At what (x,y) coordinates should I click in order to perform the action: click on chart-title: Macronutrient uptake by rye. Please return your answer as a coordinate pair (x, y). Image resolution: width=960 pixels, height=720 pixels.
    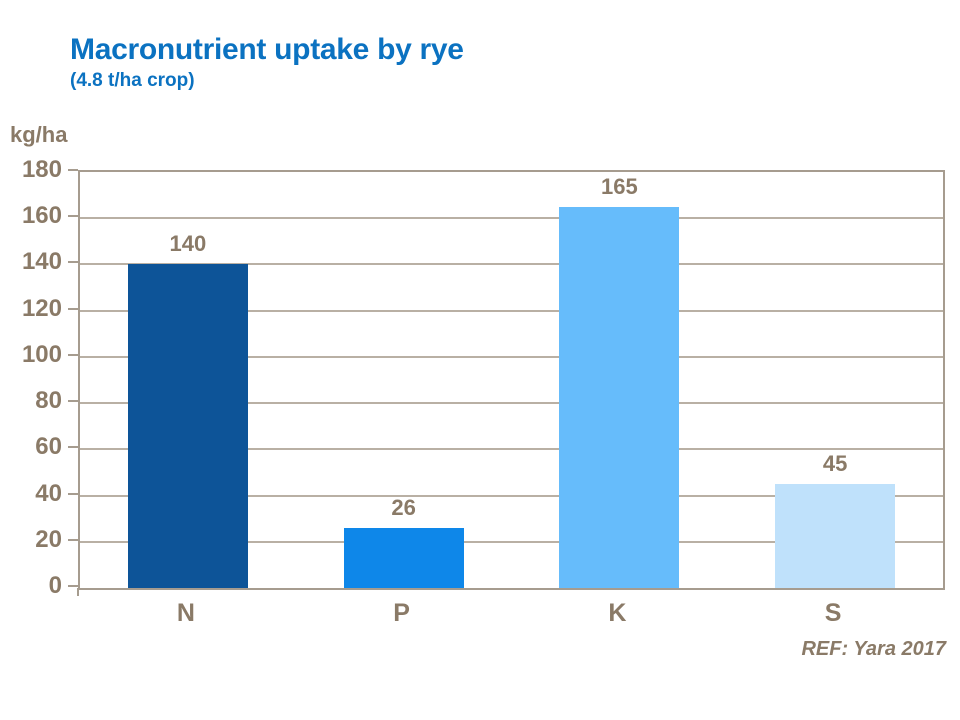
    Looking at the image, I should click on (267, 49).